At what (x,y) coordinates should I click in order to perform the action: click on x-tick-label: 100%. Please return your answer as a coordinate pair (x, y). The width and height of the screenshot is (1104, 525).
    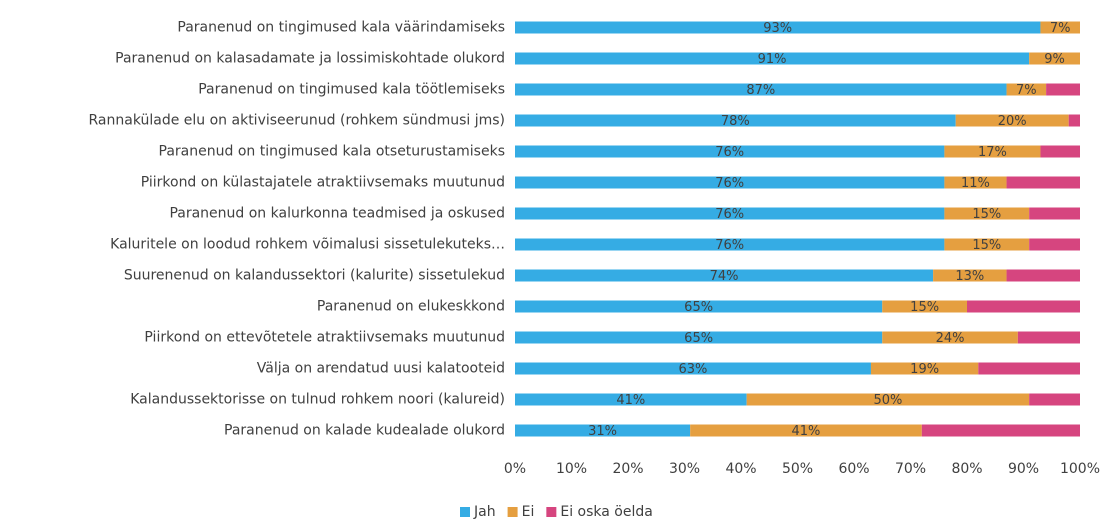
    Looking at the image, I should click on (1080, 469).